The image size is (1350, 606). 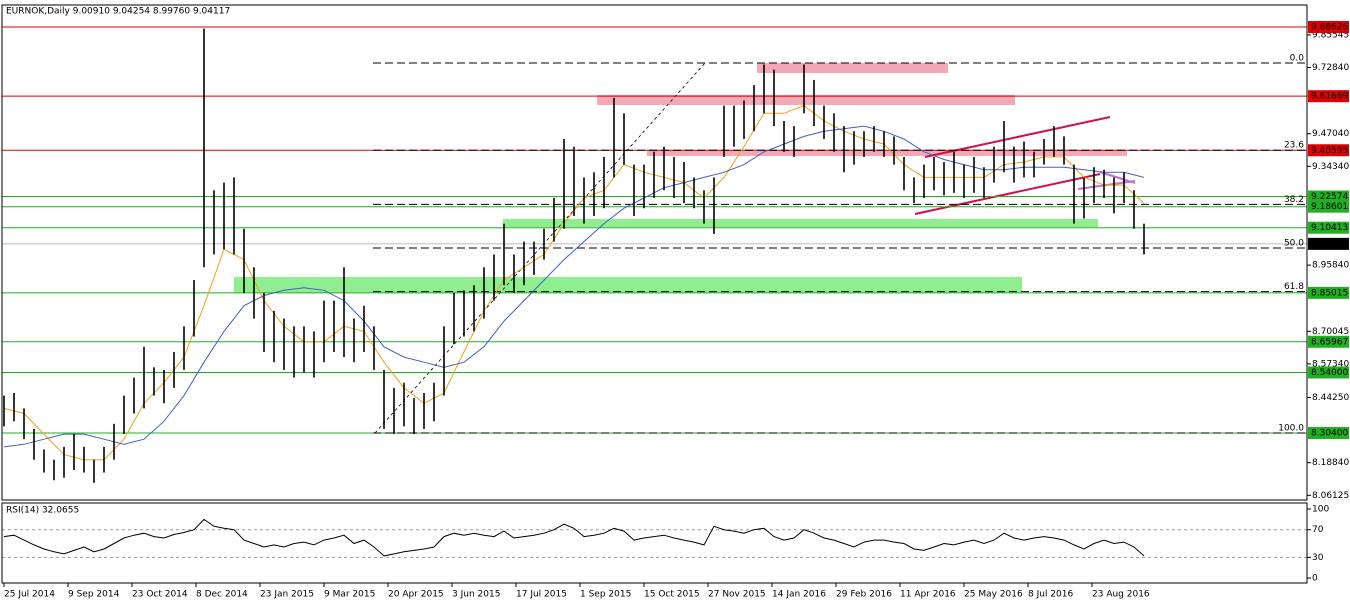 I want to click on y-tick-label: 0, so click(x=1315, y=579).